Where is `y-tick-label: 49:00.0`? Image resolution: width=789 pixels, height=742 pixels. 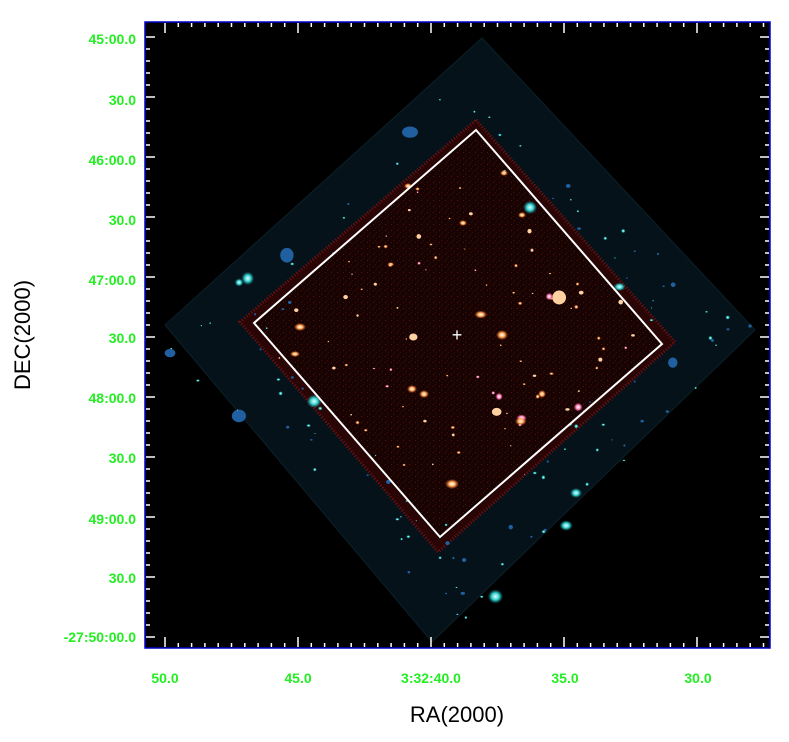 y-tick-label: 49:00.0 is located at coordinates (113, 519).